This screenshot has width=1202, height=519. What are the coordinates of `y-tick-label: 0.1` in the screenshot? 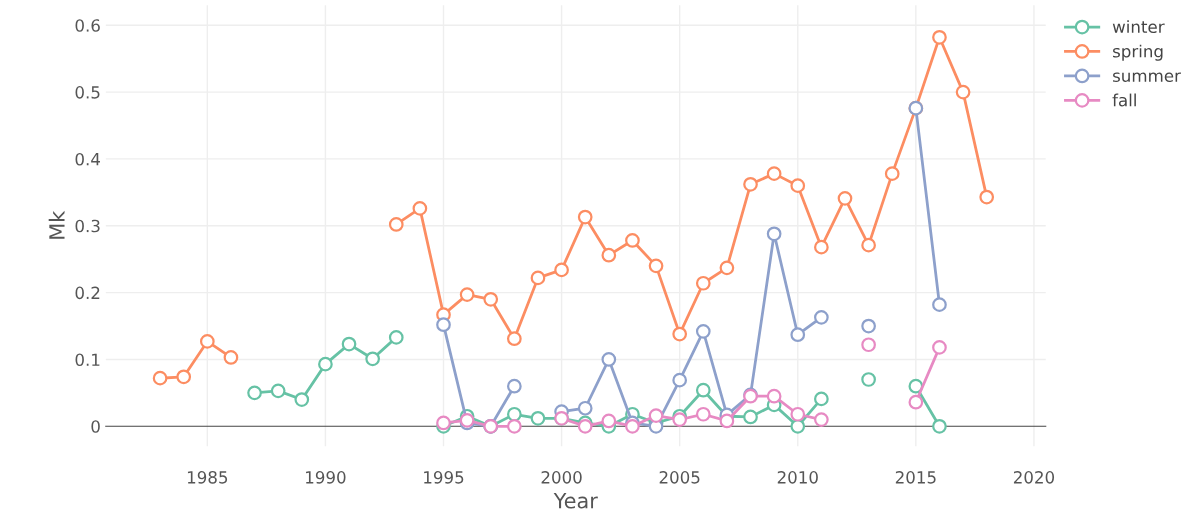 It's located at (87, 360).